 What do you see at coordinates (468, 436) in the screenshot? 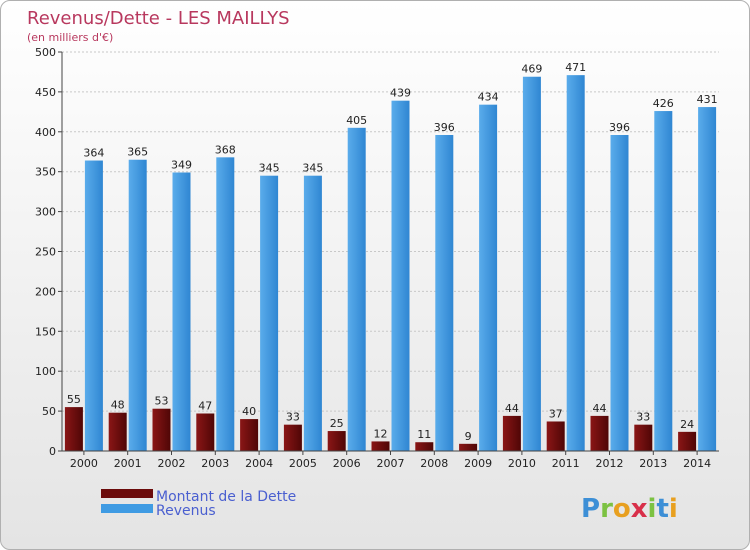
I see `data-label: 9` at bounding box center [468, 436].